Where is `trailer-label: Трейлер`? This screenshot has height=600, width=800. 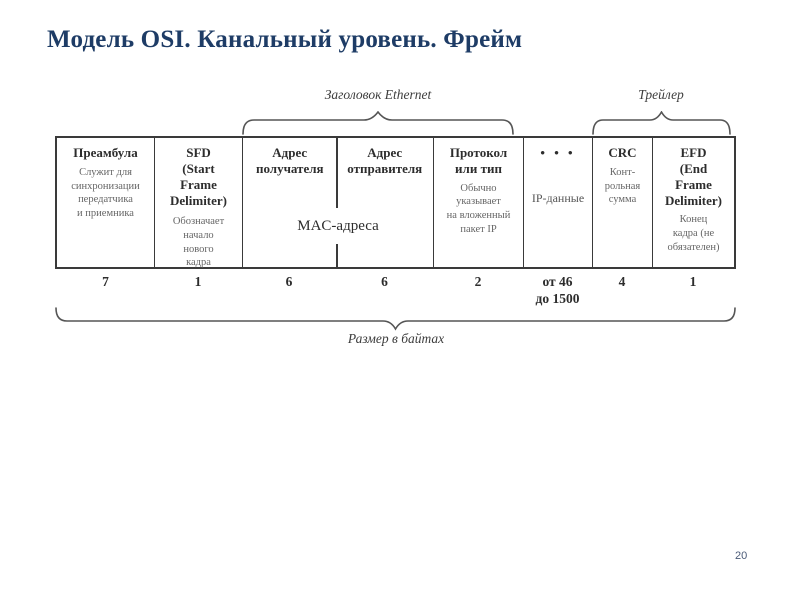 trailer-label: Трейлер is located at coordinates (661, 94).